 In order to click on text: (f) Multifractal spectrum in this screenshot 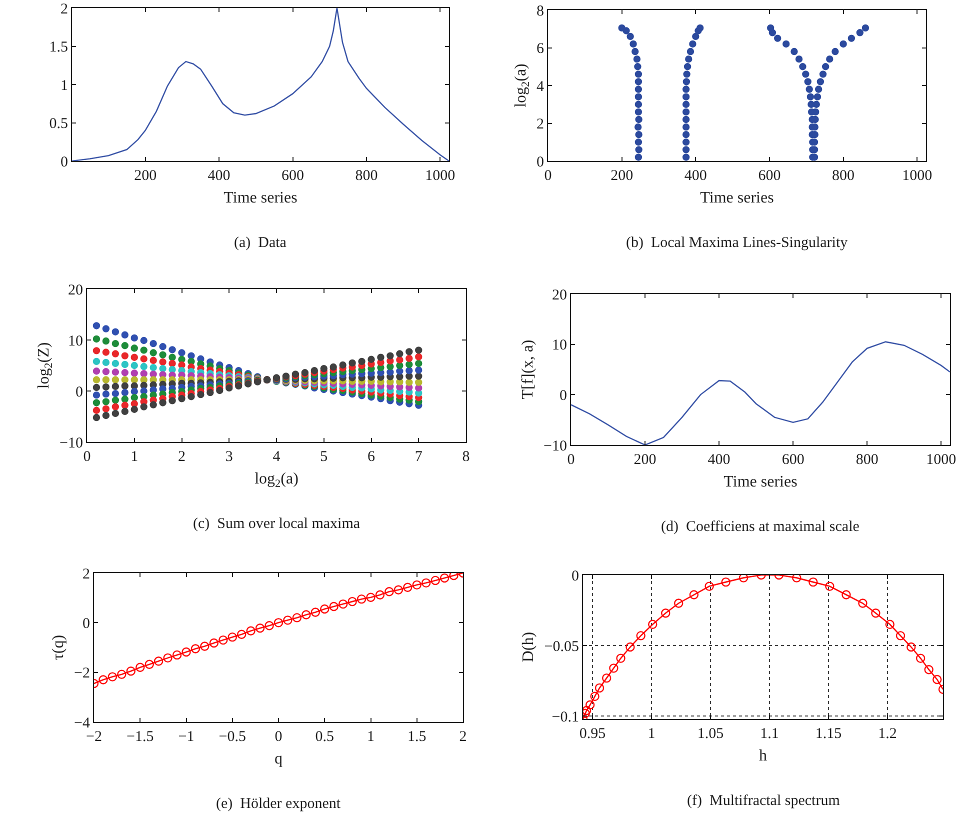, I will do `click(763, 801)`.